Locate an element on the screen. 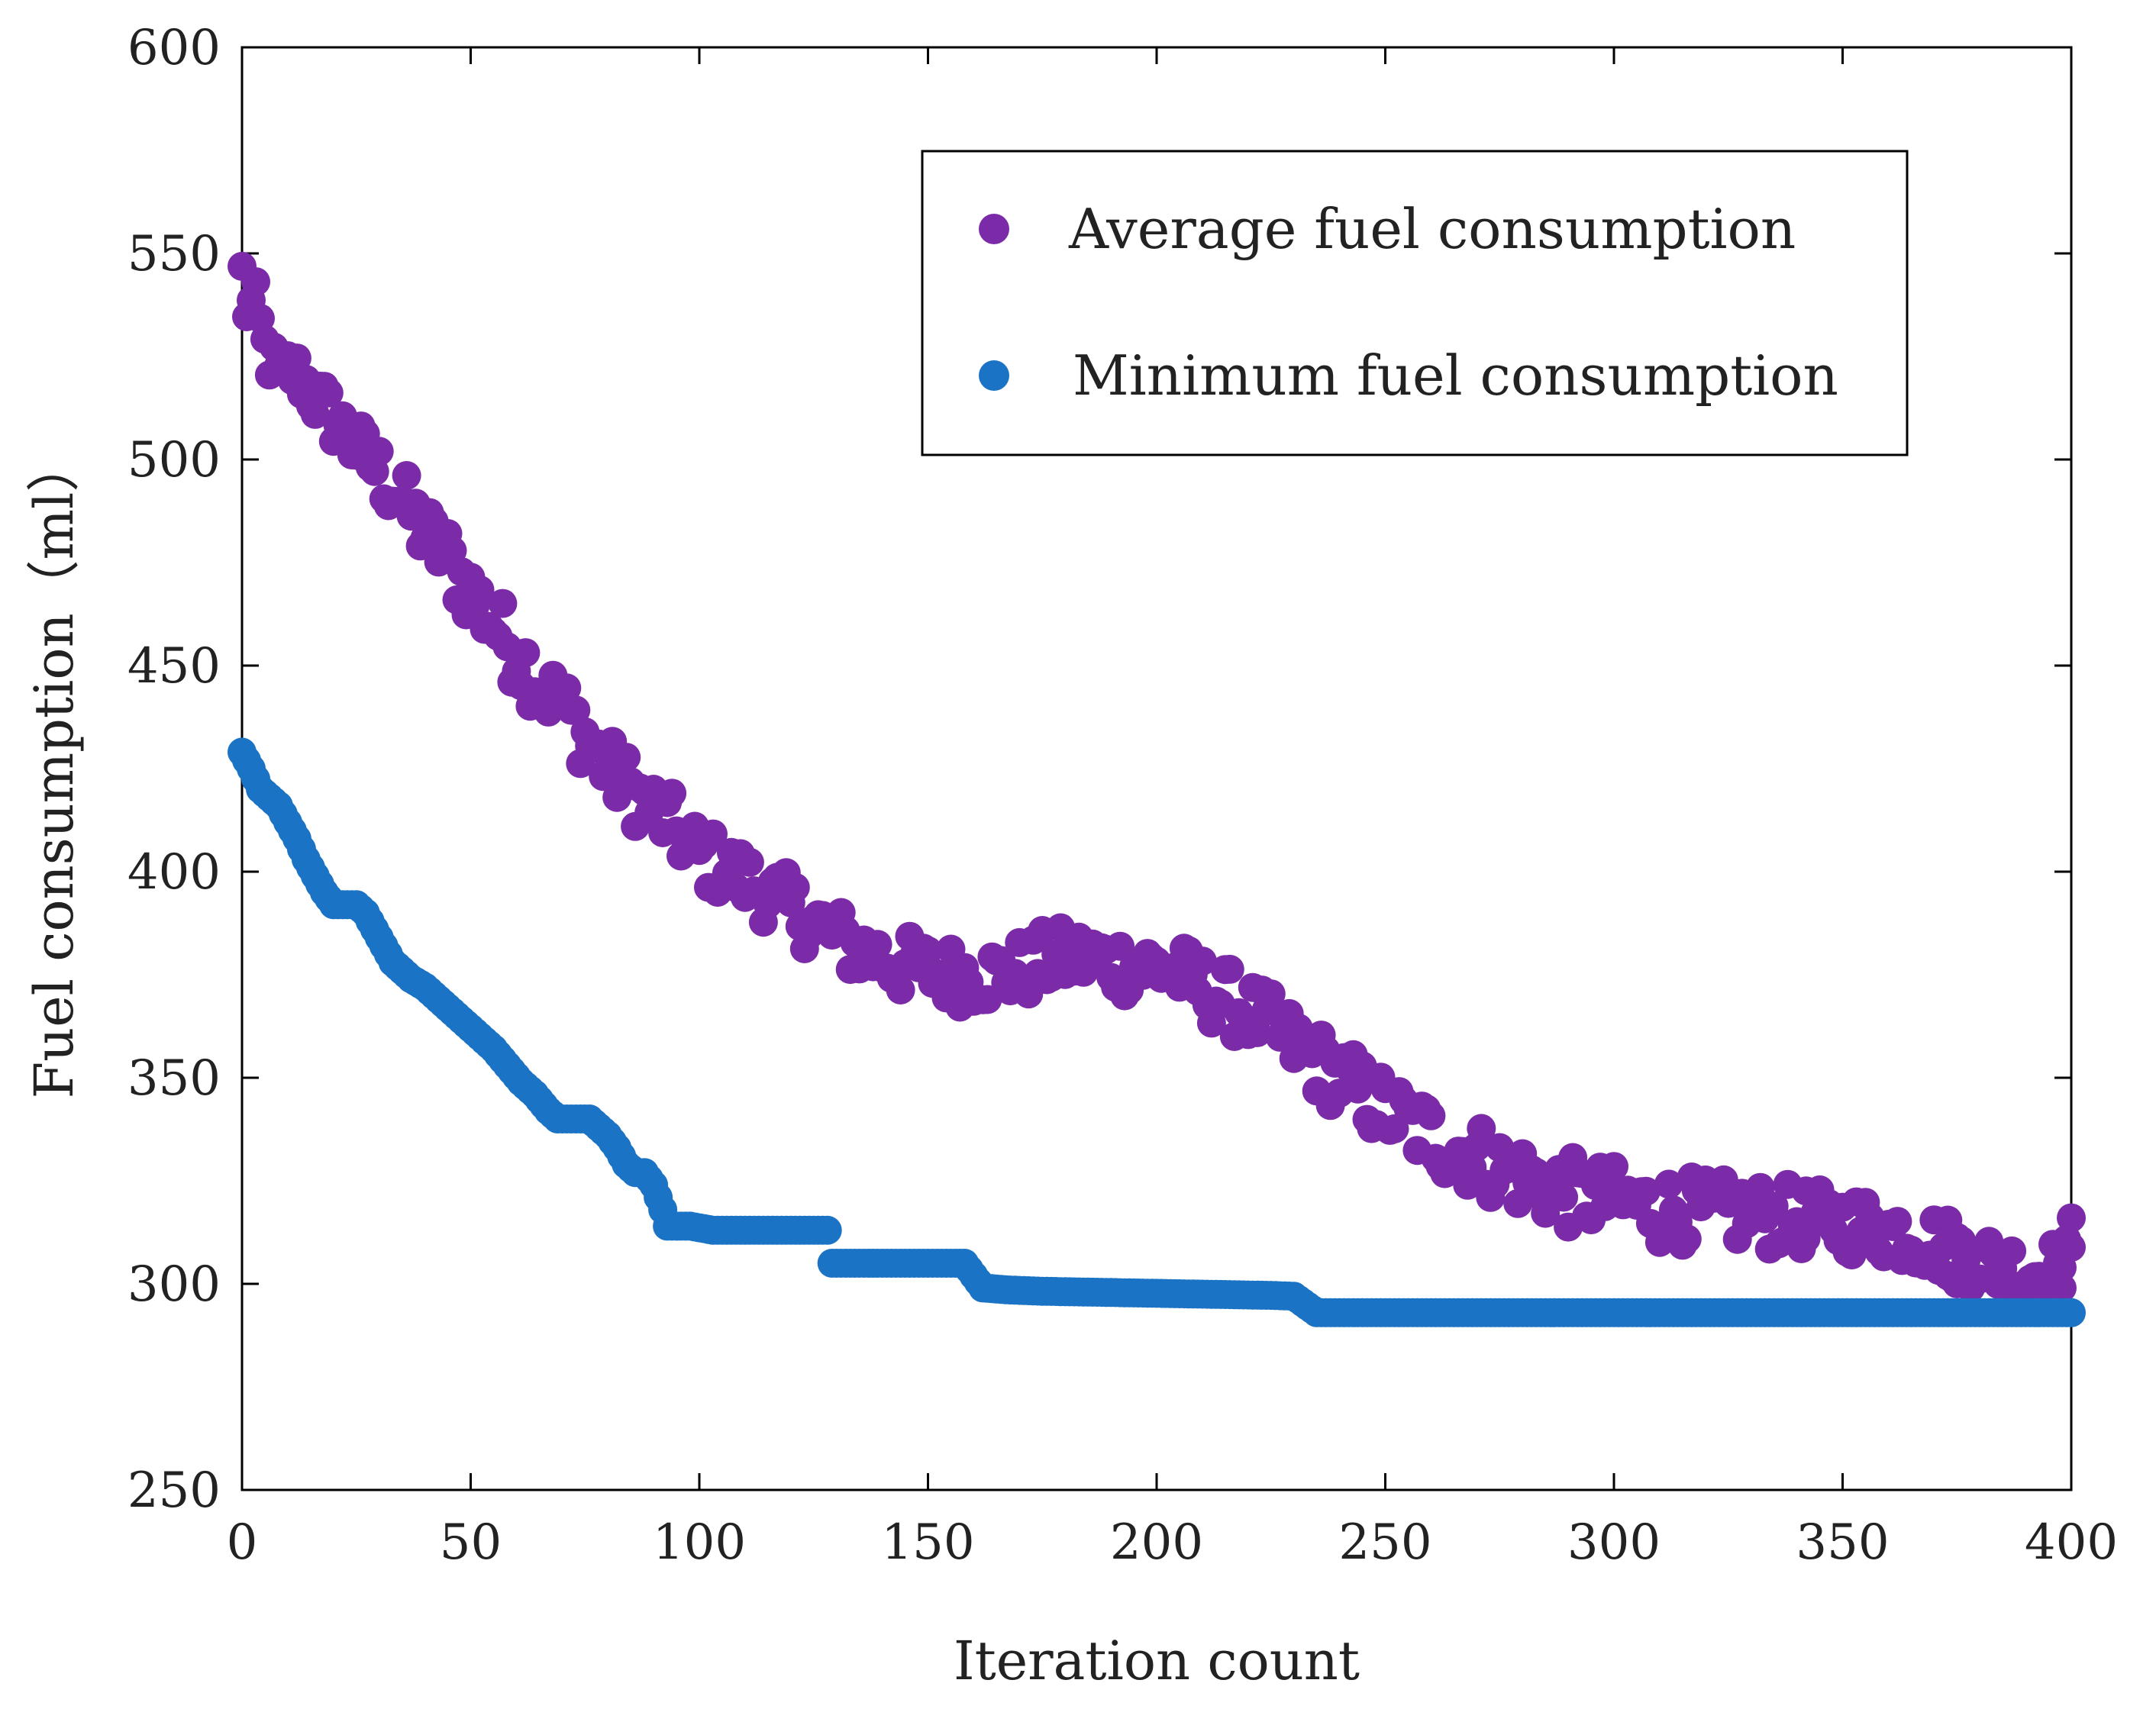 The height and width of the screenshot is (1709, 2156). x-tick-label: 100 is located at coordinates (699, 1542).